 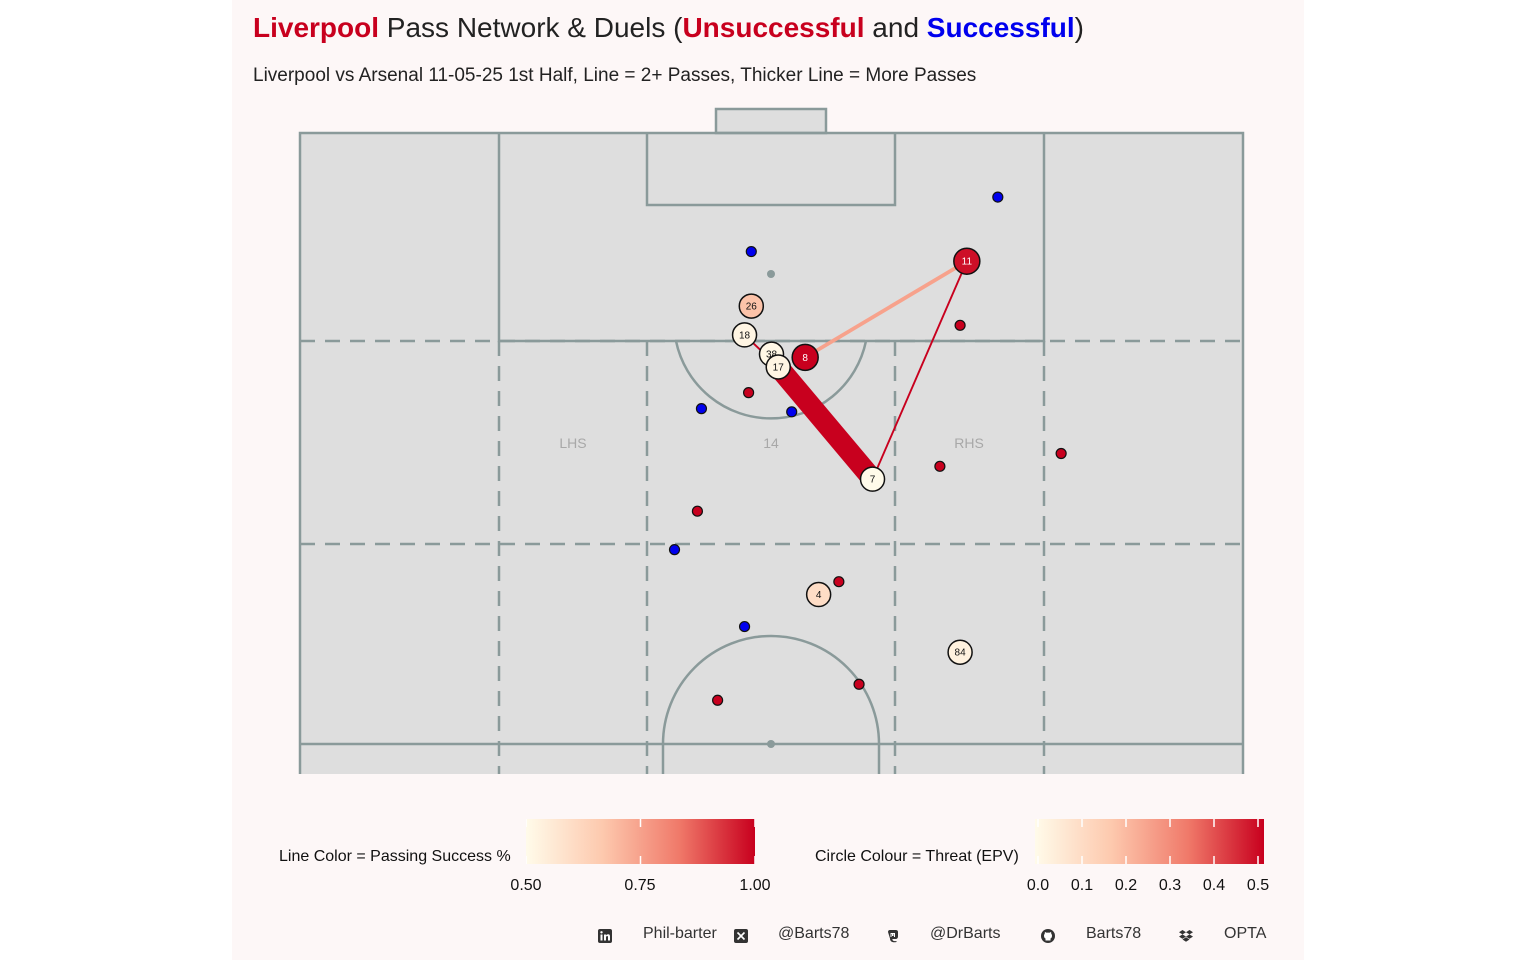 What do you see at coordinates (771, 744) in the screenshot?
I see `centre-spot` at bounding box center [771, 744].